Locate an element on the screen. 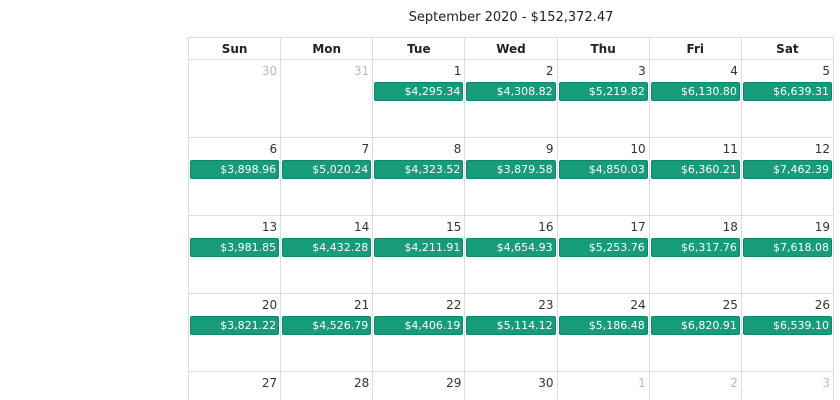  day-number: 19 is located at coordinates (822, 227).